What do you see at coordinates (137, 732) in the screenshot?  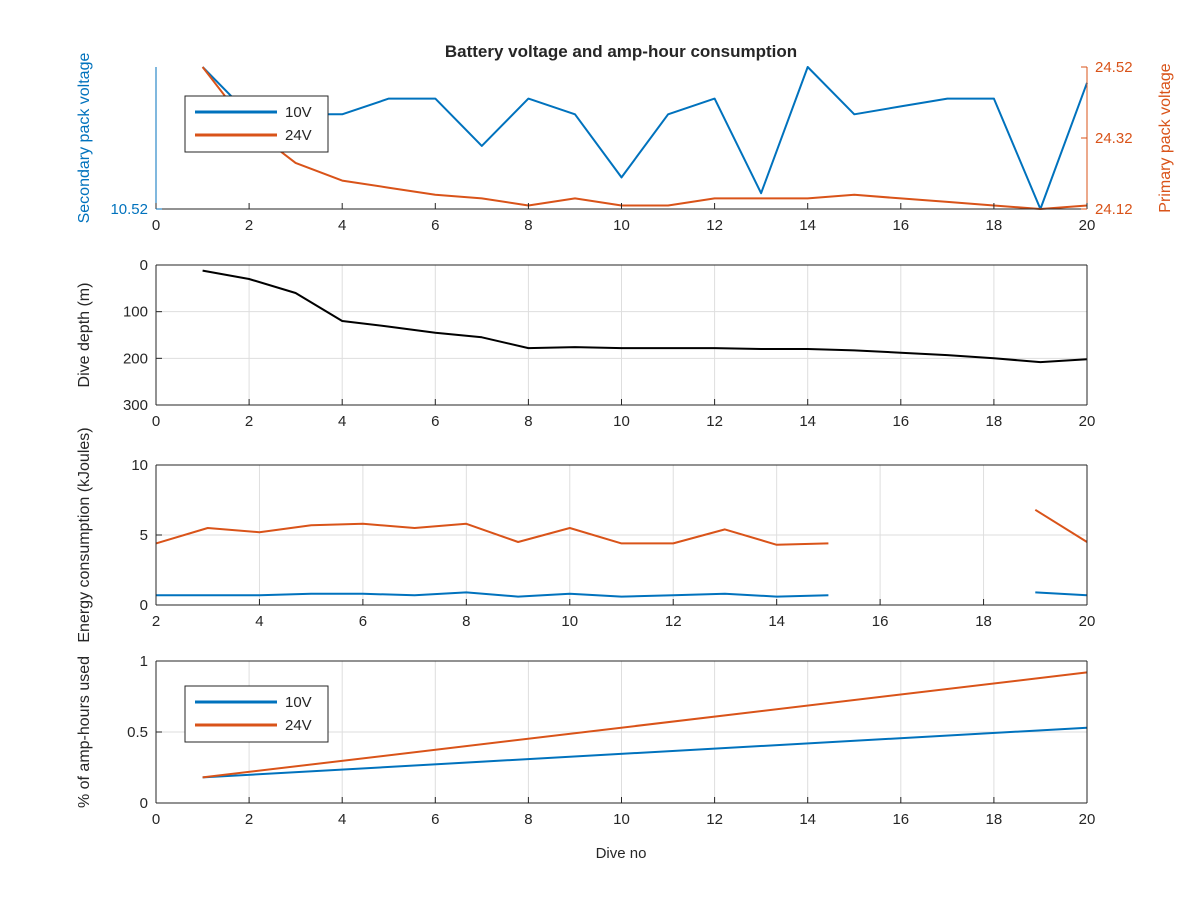 I see `y-tick-label: 0.5` at bounding box center [137, 732].